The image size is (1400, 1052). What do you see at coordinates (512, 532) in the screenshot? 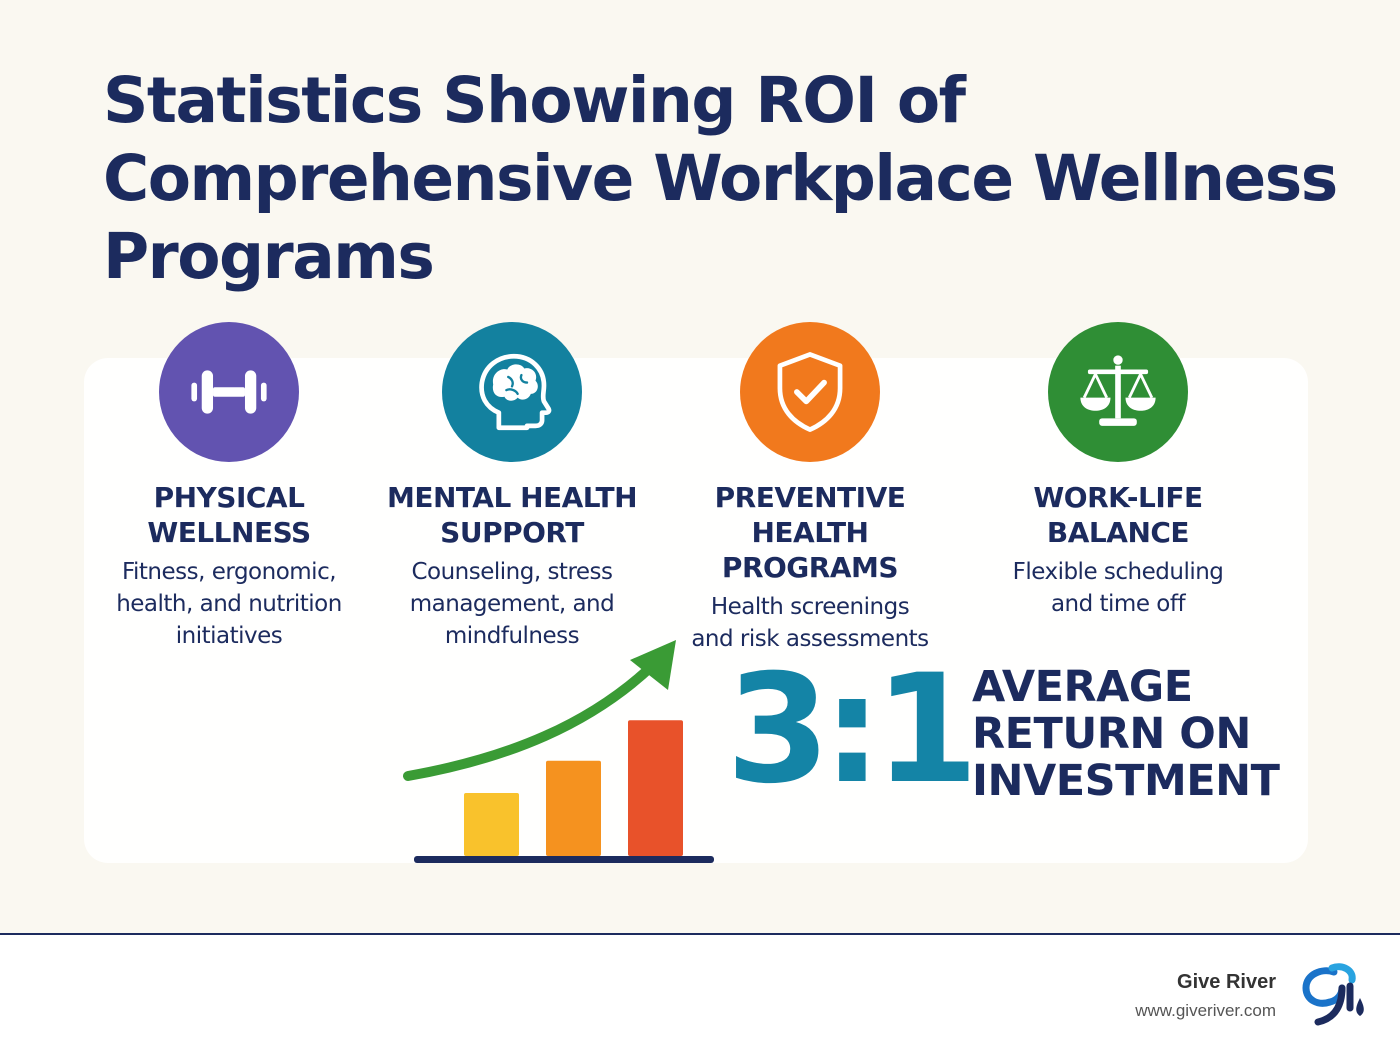
I see `pillar-title-line: SUPPORT` at bounding box center [512, 532].